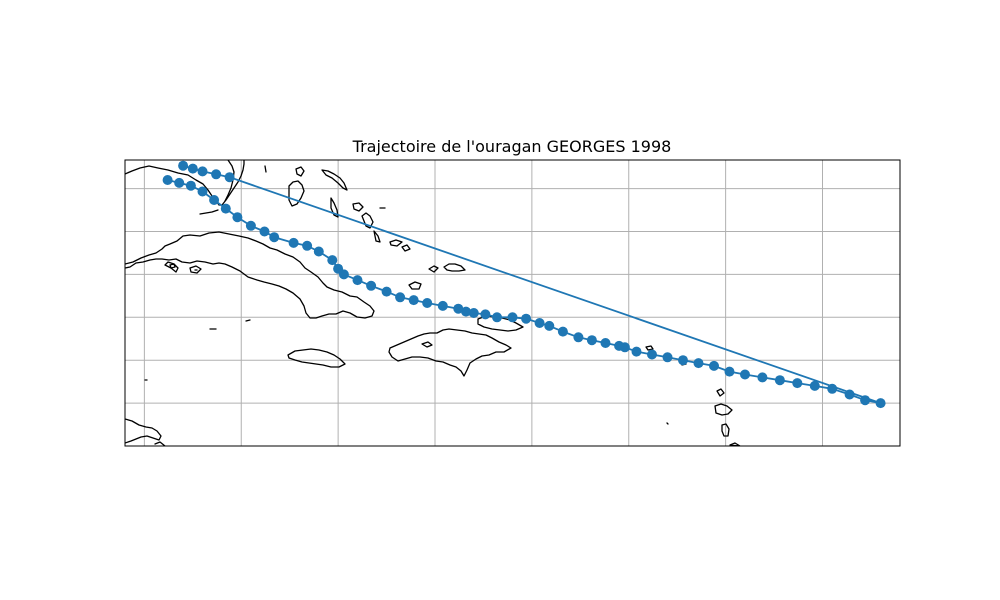  Describe the element at coordinates (512, 146) in the screenshot. I see `map-title: Trajectoire de l'ouragan GEORGES 1998` at that location.